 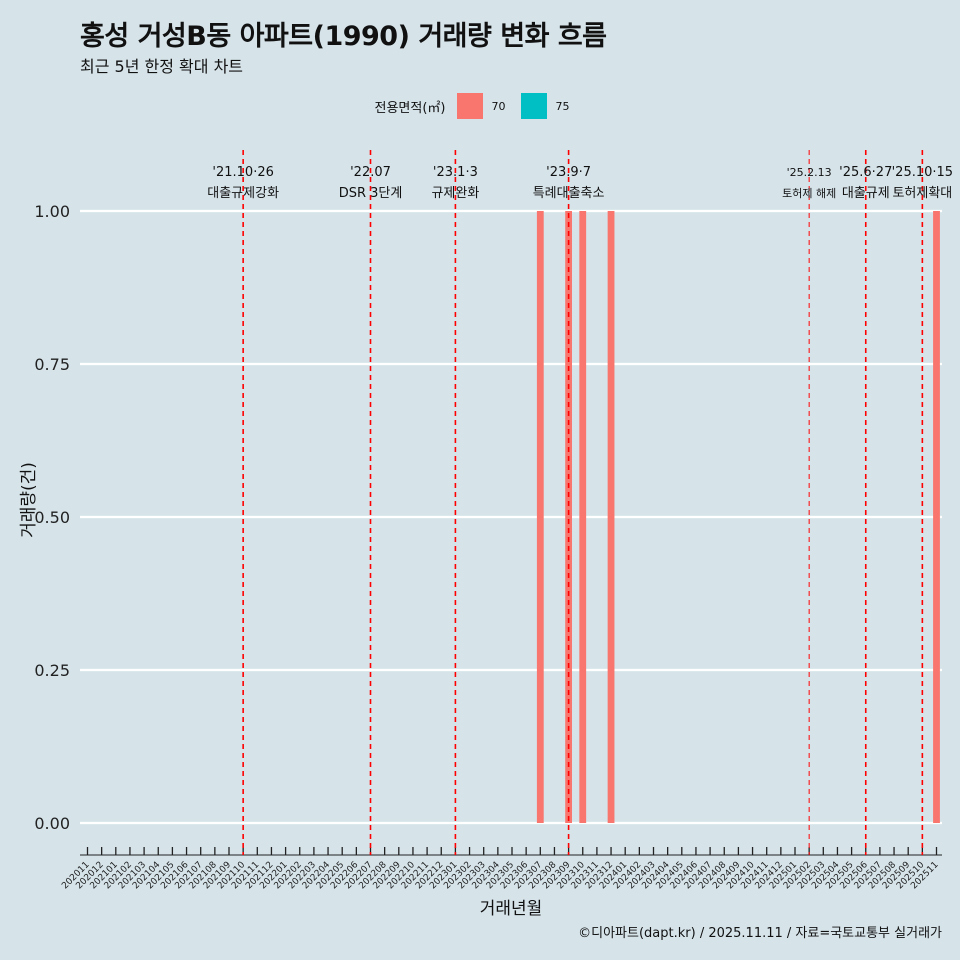 What do you see at coordinates (410, 108) in the screenshot?
I see `legend-title: 전용면적(㎡)` at bounding box center [410, 108].